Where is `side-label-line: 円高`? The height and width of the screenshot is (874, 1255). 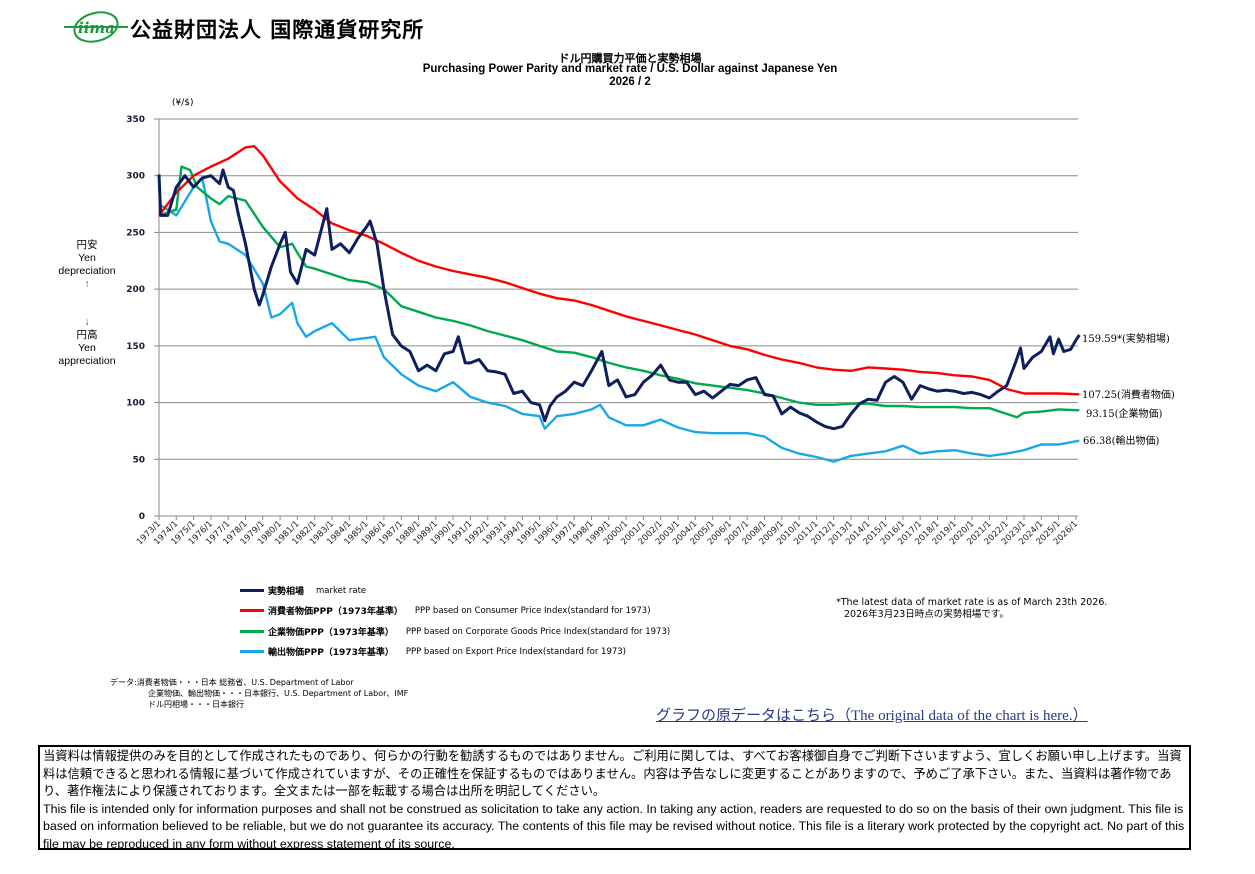 side-label-line: 円高 is located at coordinates (87, 335).